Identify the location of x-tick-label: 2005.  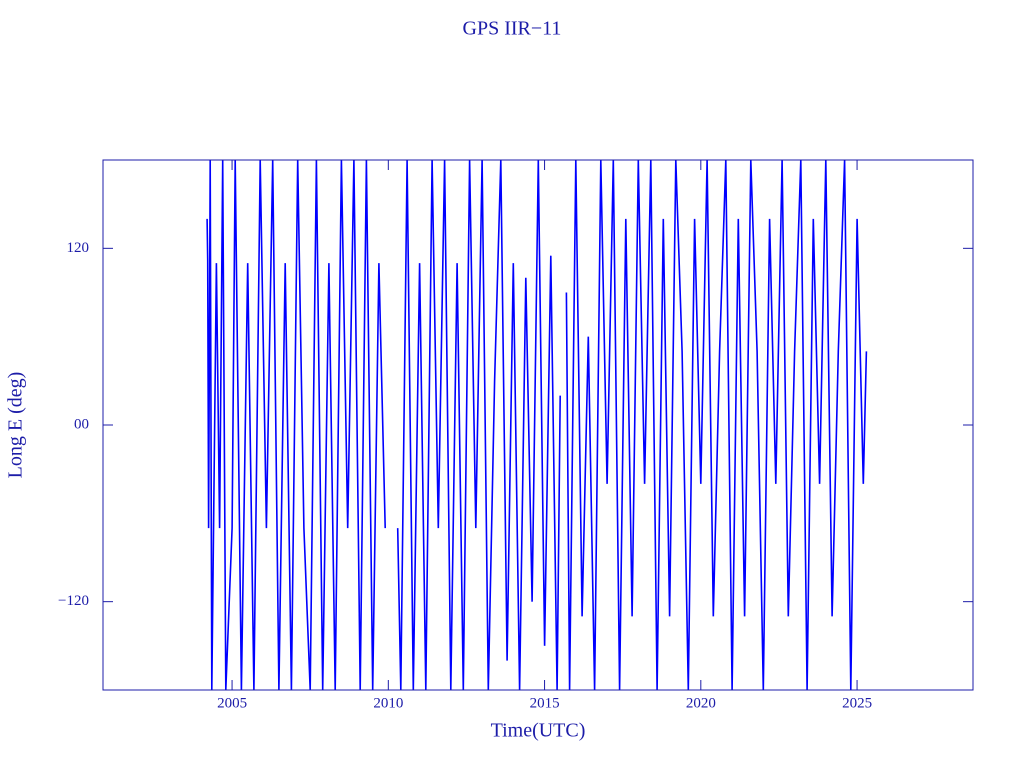
(232, 703).